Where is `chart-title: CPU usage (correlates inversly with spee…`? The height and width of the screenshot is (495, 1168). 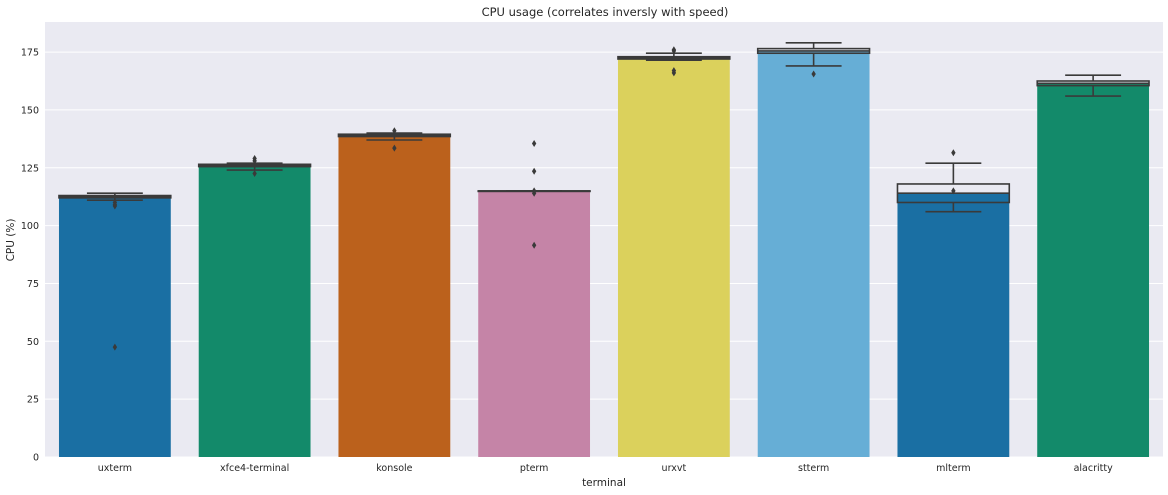
chart-title: CPU usage (correlates inversly with spee… is located at coordinates (605, 12).